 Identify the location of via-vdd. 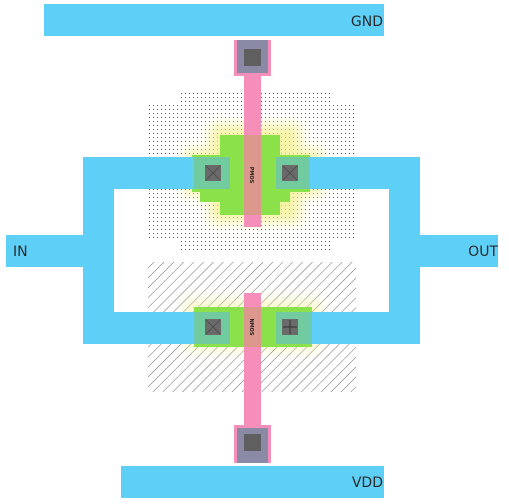
(252, 444).